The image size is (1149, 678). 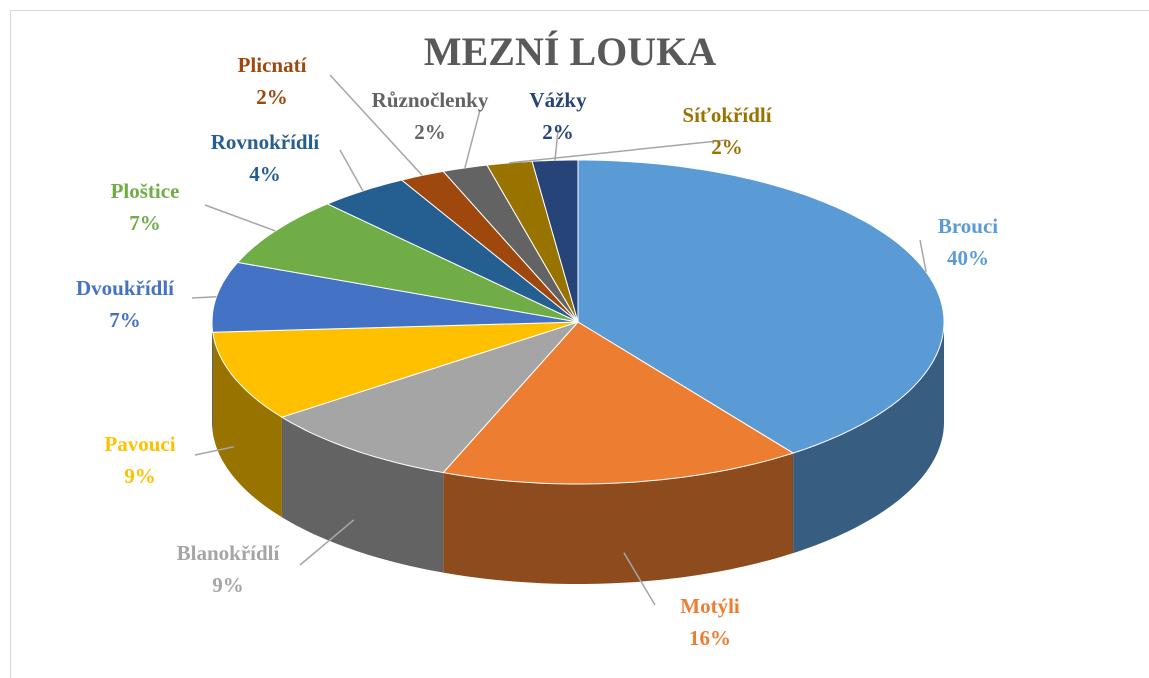 I want to click on data-label-name: Různočlenky, so click(x=430, y=100).